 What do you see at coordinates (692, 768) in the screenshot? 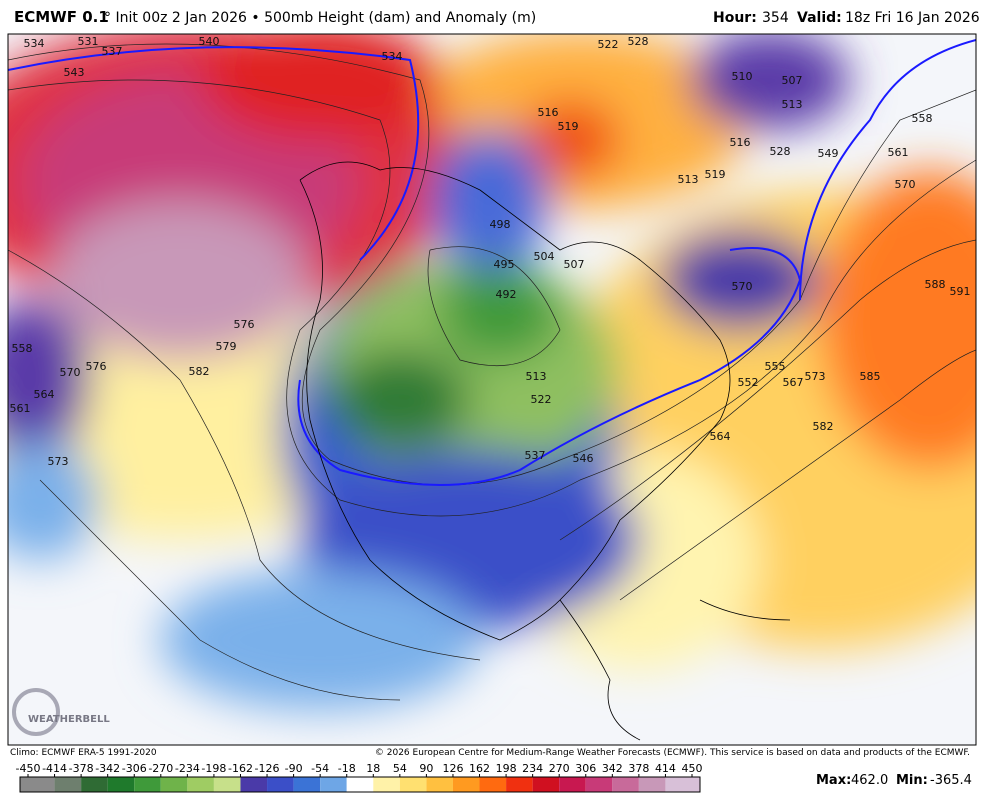
I see `colorbar-label: 450` at bounding box center [692, 768].